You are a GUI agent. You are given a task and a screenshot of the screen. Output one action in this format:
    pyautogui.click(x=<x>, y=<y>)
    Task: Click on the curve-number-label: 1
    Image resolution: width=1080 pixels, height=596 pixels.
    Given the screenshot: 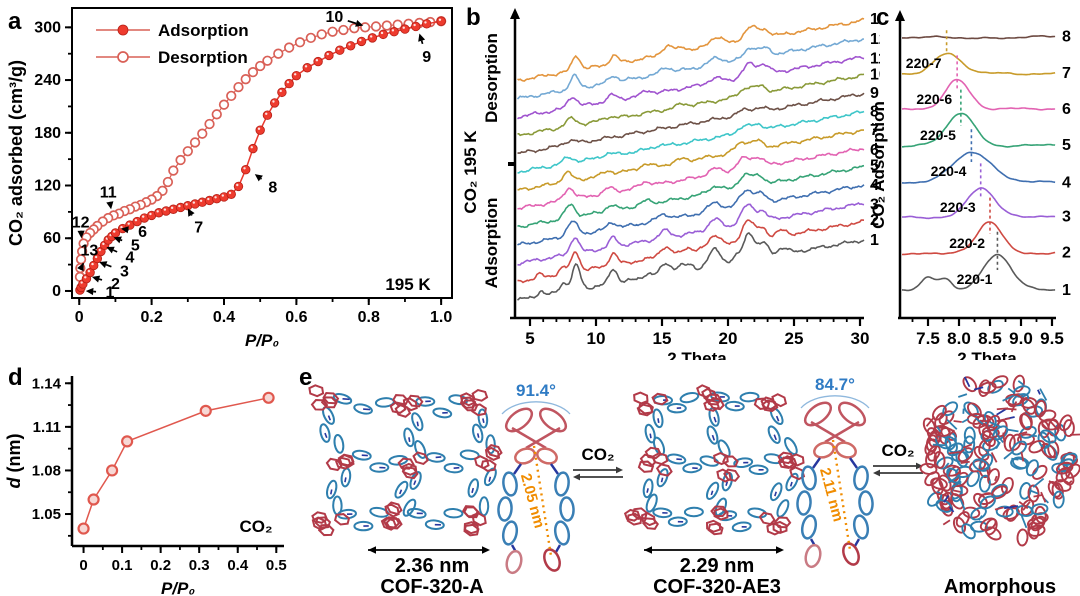 What is the action you would take?
    pyautogui.click(x=874, y=240)
    